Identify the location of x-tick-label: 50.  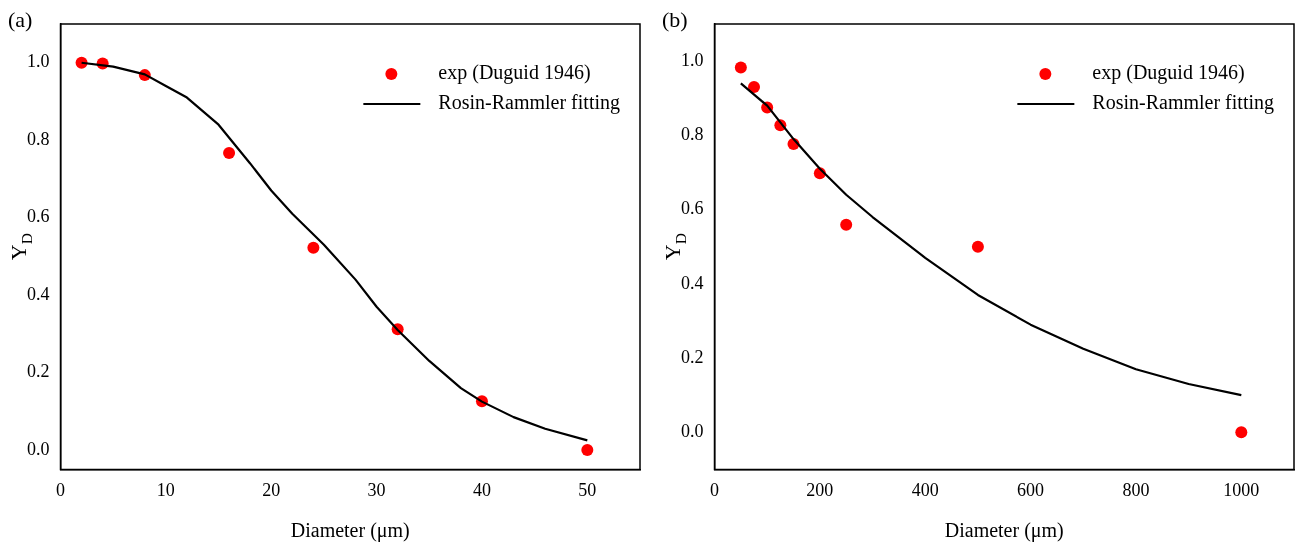
(587, 489).